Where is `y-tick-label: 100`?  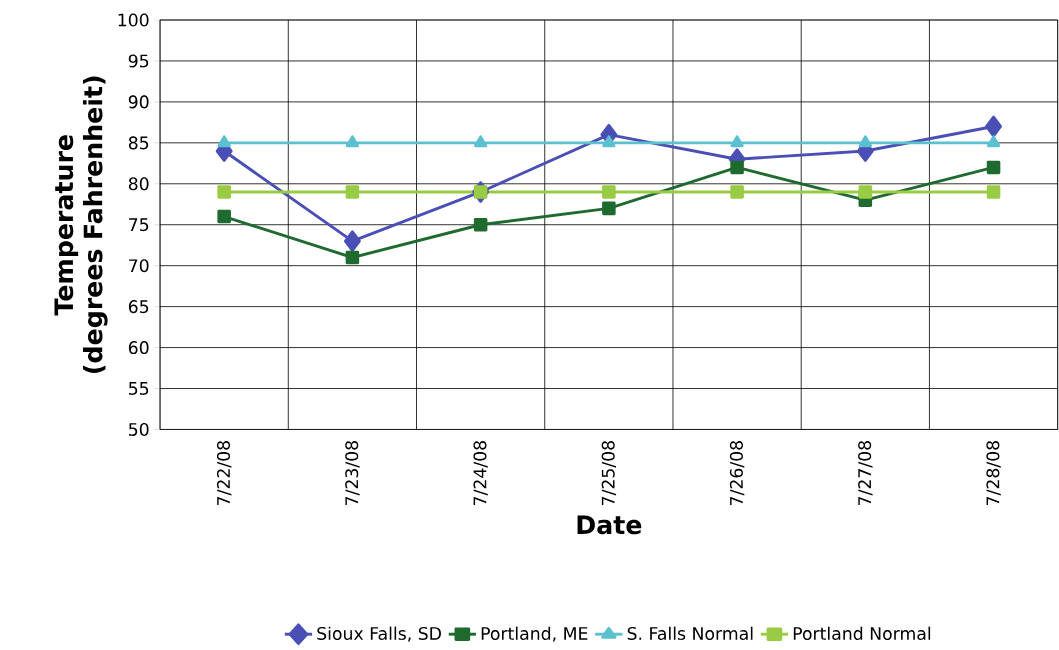
y-tick-label: 100 is located at coordinates (133, 20).